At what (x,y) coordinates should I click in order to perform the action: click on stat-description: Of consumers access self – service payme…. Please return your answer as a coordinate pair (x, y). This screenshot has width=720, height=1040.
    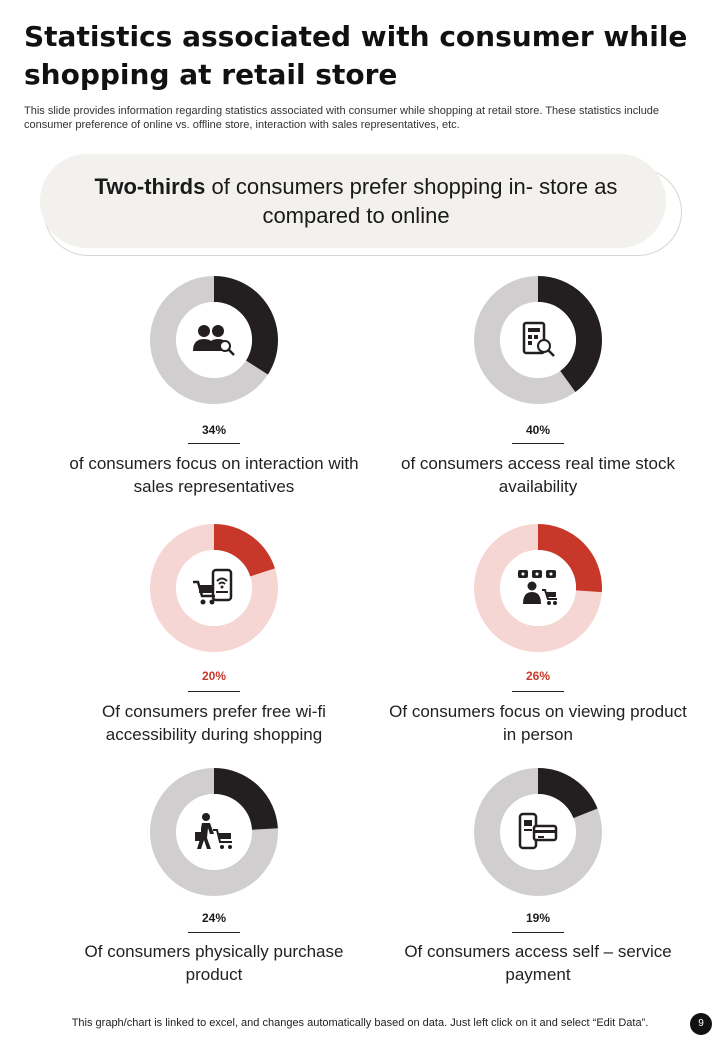
    Looking at the image, I should click on (538, 963).